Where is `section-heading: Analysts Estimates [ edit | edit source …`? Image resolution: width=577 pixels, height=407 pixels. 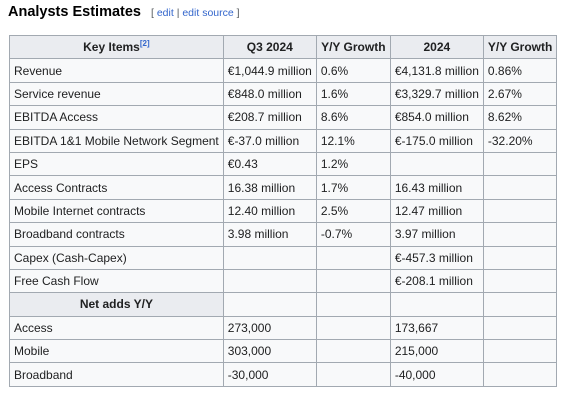
section-heading: Analysts Estimates [ edit | edit source … is located at coordinates (124, 14).